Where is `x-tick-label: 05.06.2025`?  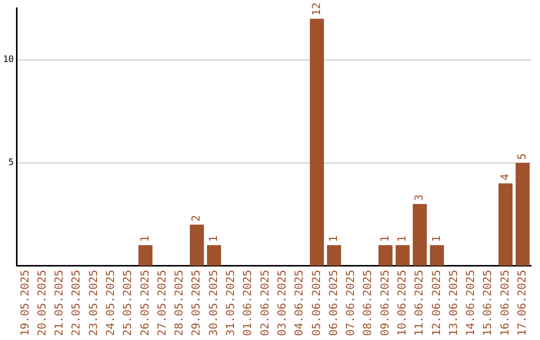 x-tick-label: 05.06.2025 is located at coordinates (316, 303).